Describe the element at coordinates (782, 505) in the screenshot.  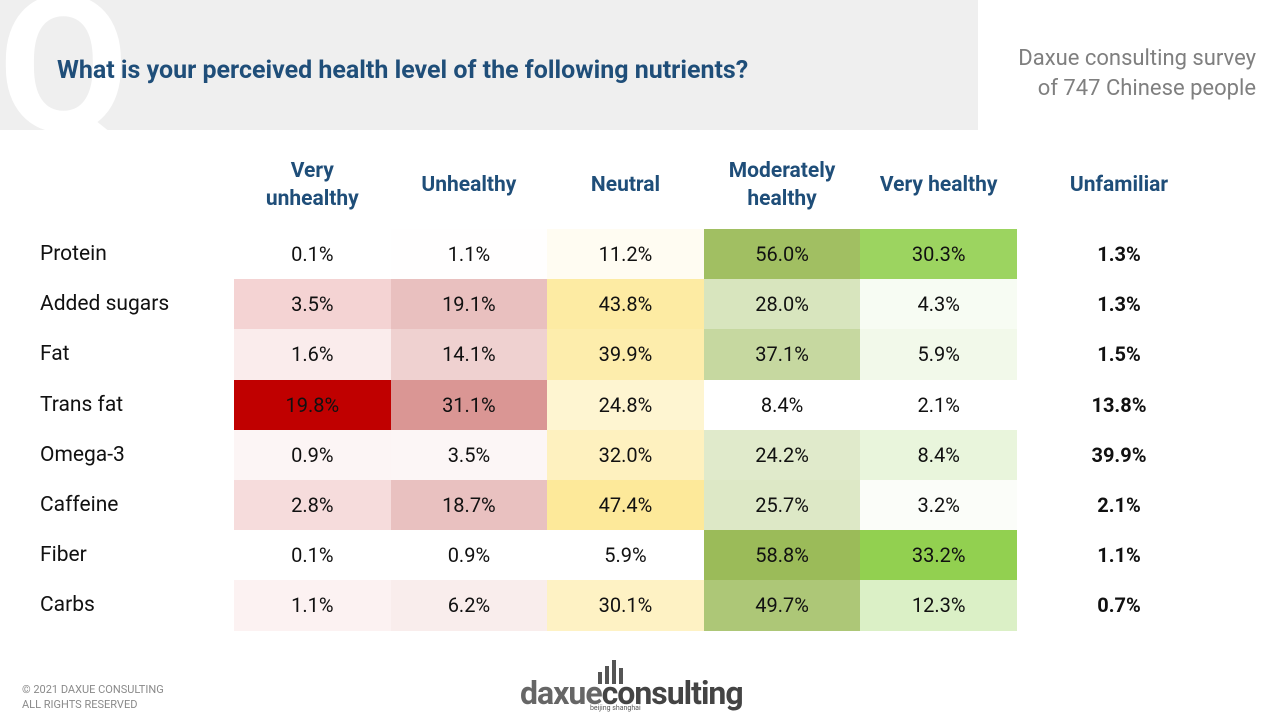
I see `table-cell: 25.7%` at that location.